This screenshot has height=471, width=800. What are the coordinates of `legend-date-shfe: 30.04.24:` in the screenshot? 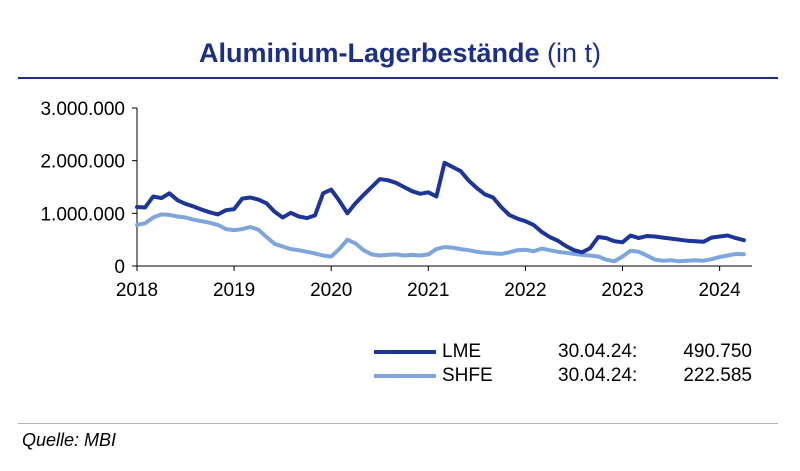 It's located at (598, 375).